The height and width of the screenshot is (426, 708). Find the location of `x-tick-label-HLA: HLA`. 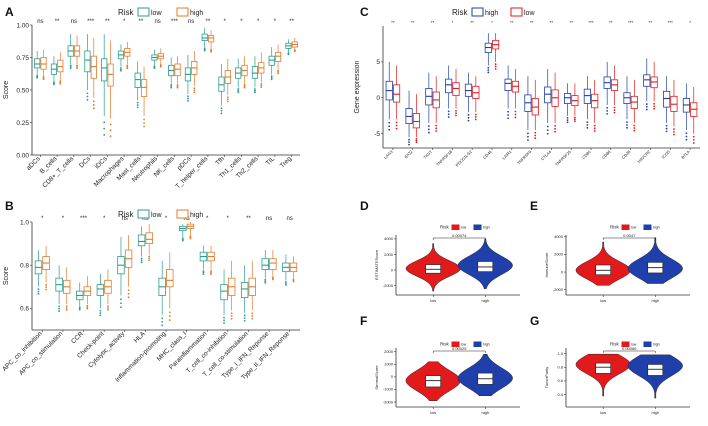

x-tick-label-HLA: HLA is located at coordinates (140, 337).